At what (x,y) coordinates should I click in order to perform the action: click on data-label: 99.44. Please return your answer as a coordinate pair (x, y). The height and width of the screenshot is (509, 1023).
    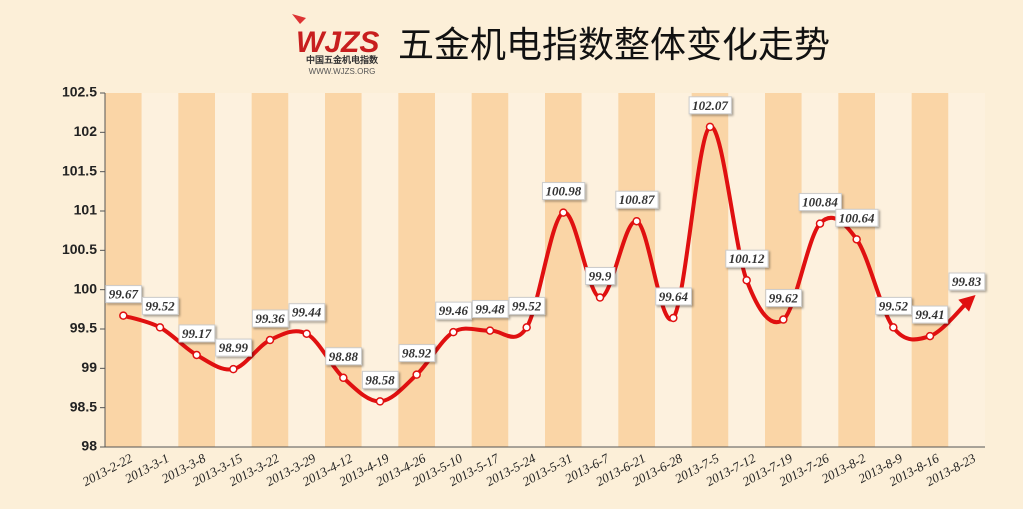
    Looking at the image, I should click on (307, 312).